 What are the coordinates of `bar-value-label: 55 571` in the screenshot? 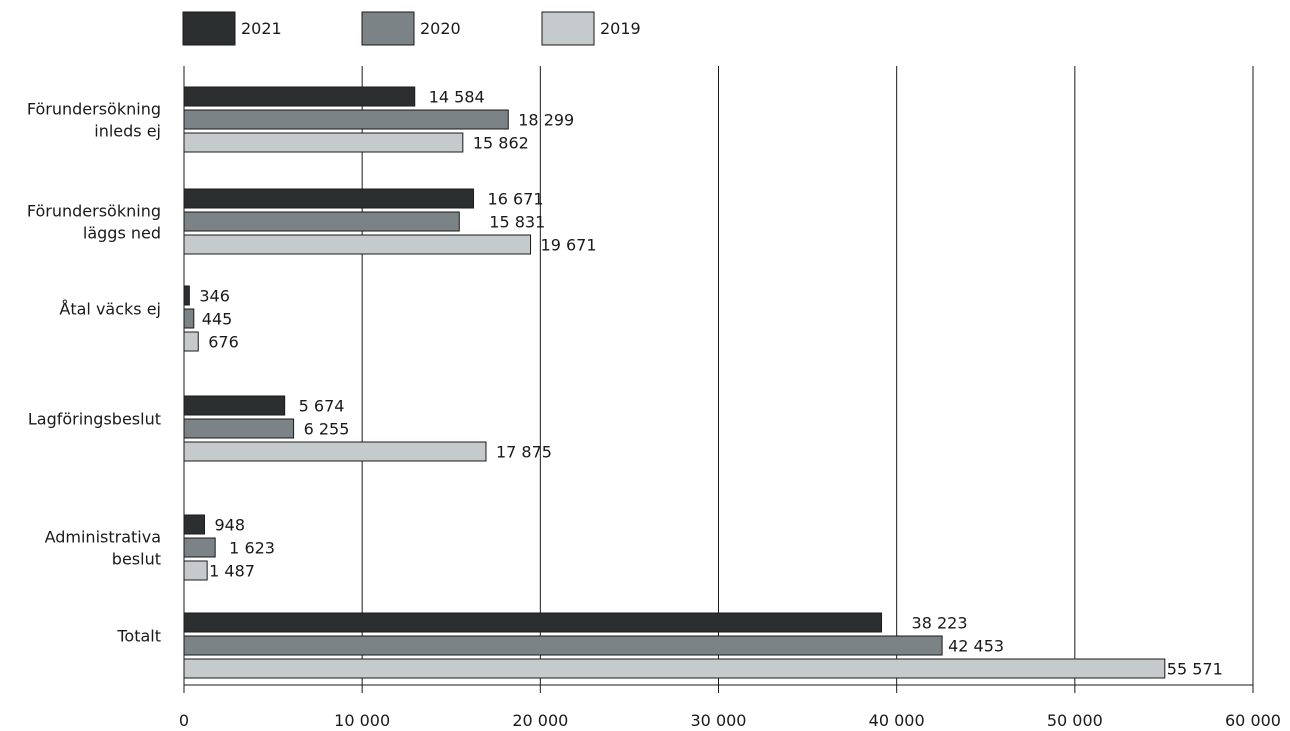 It's located at (1195, 669).